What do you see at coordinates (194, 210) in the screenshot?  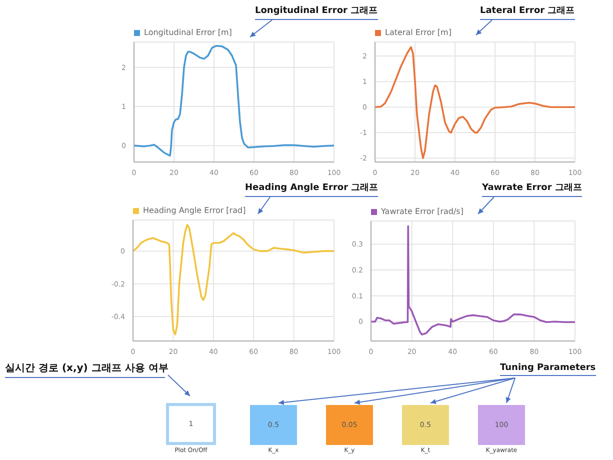 I see `legend-label: Heading Angle Error [rad]` at bounding box center [194, 210].